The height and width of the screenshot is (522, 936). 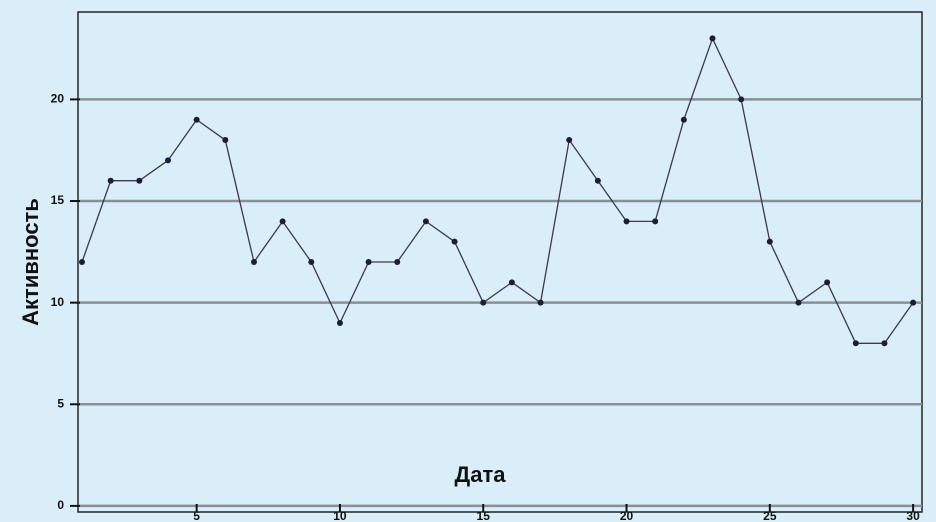 What do you see at coordinates (913, 515) in the screenshot?
I see `x-tick-label: 30` at bounding box center [913, 515].